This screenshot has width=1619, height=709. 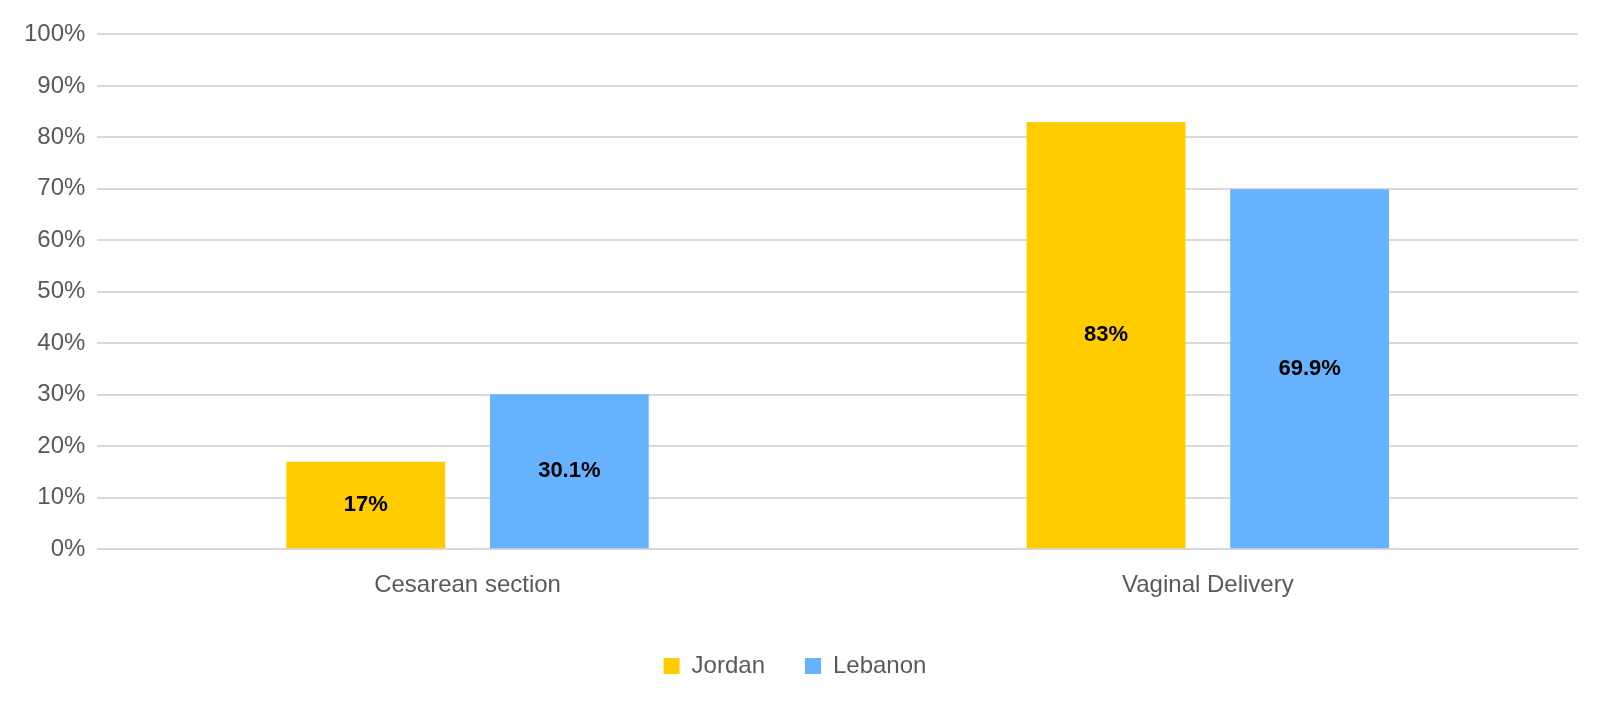 What do you see at coordinates (61, 187) in the screenshot?
I see `y-tick-label: 70%` at bounding box center [61, 187].